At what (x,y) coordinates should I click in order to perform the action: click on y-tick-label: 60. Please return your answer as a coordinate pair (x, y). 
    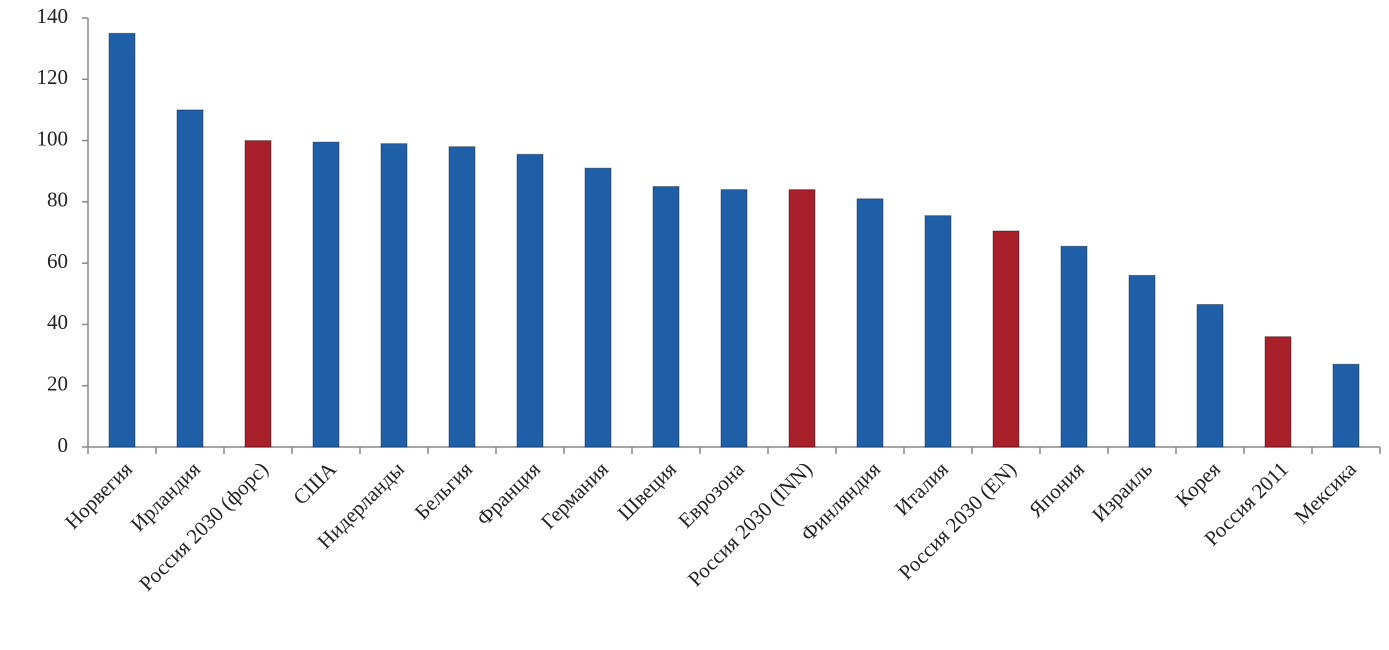
    Looking at the image, I should click on (57, 261).